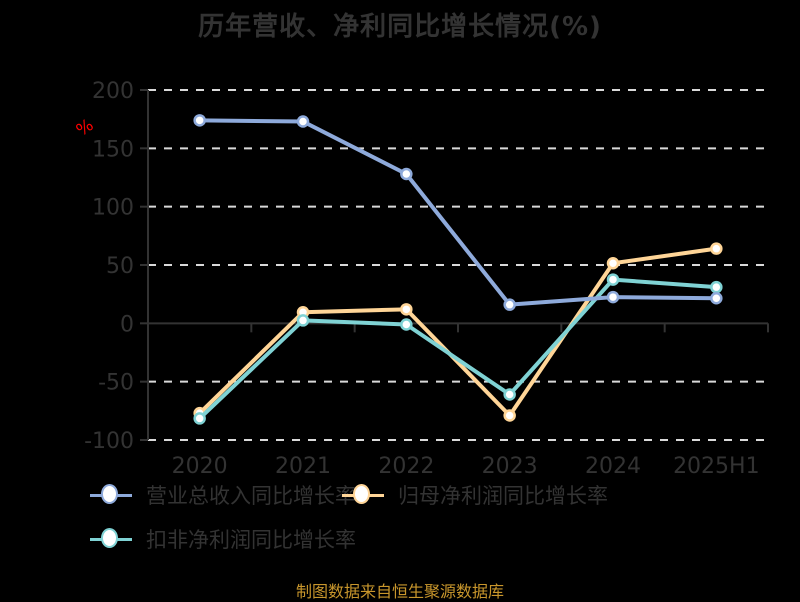 Image resolution: width=800 pixels, height=602 pixels. Describe the element at coordinates (406, 466) in the screenshot. I see `x-tick-label: 2022` at that location.